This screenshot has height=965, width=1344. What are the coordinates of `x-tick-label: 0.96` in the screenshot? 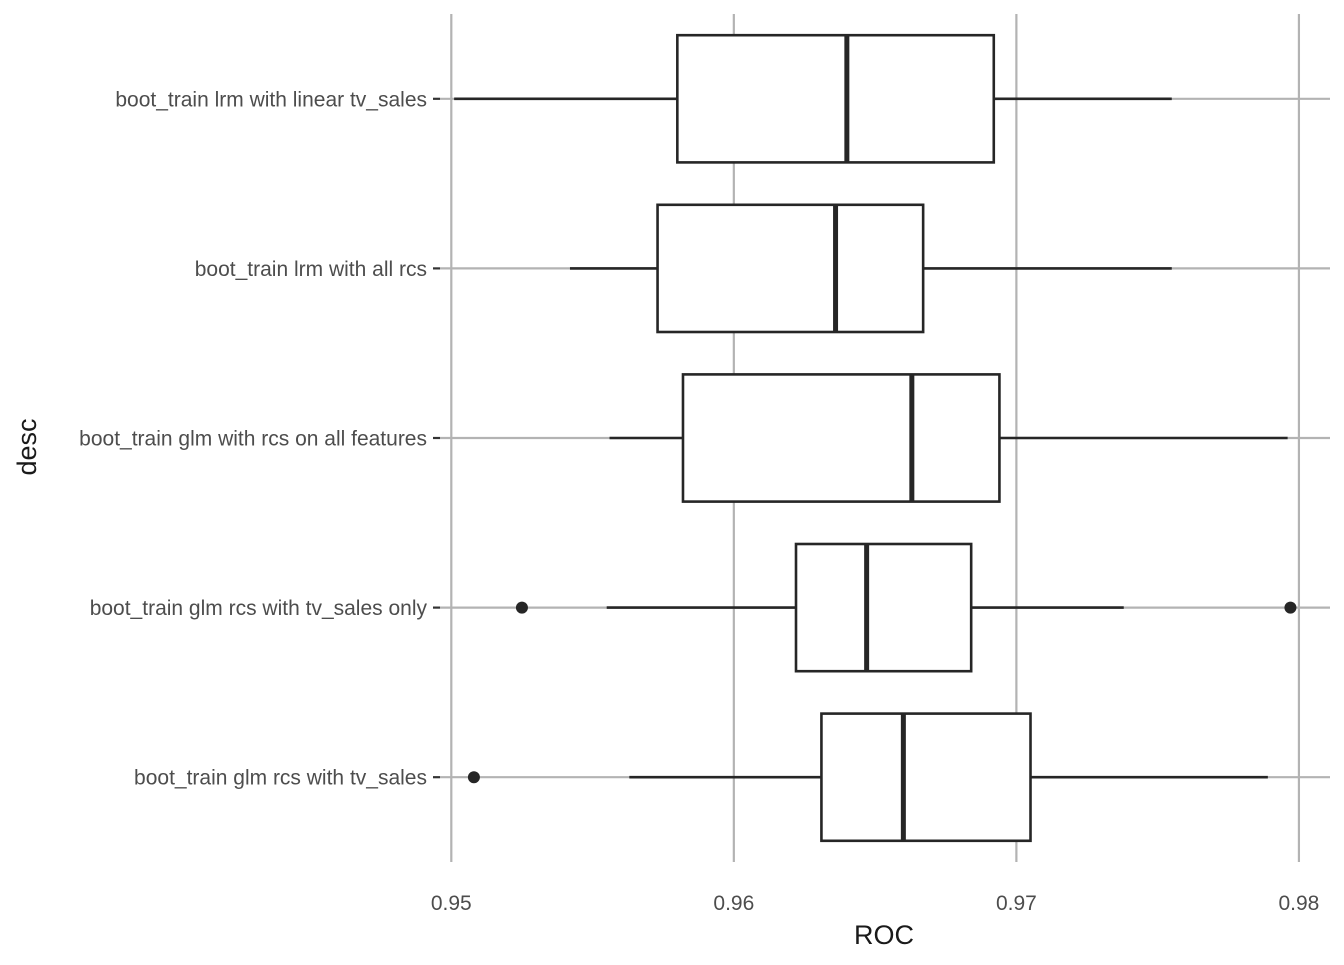 It's located at (733, 903).